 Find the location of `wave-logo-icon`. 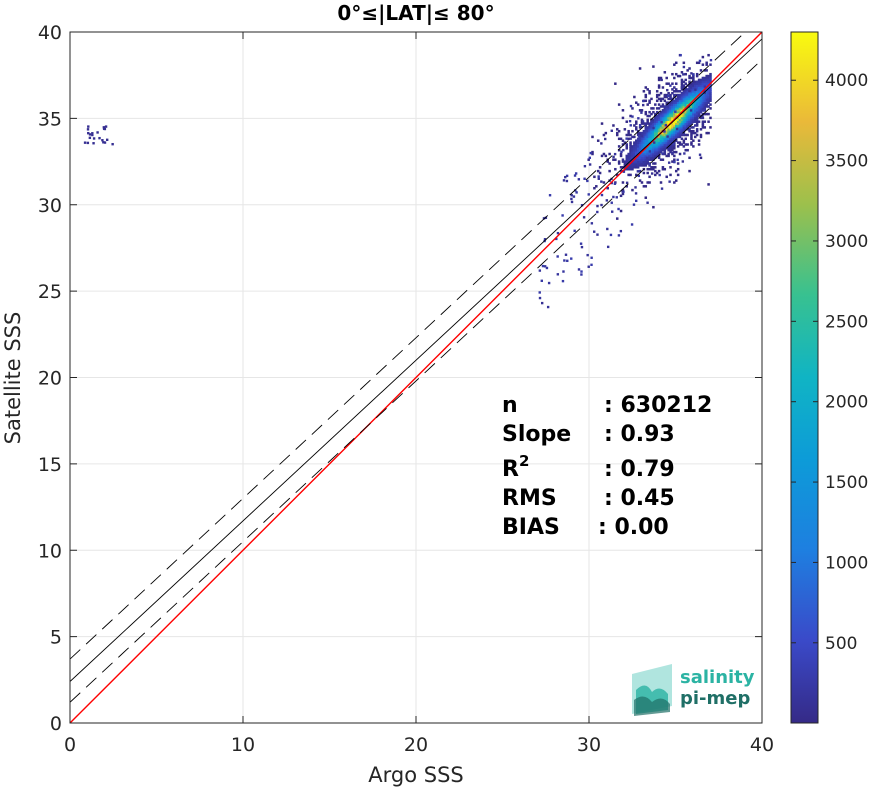

wave-logo-icon is located at coordinates (652, 690).